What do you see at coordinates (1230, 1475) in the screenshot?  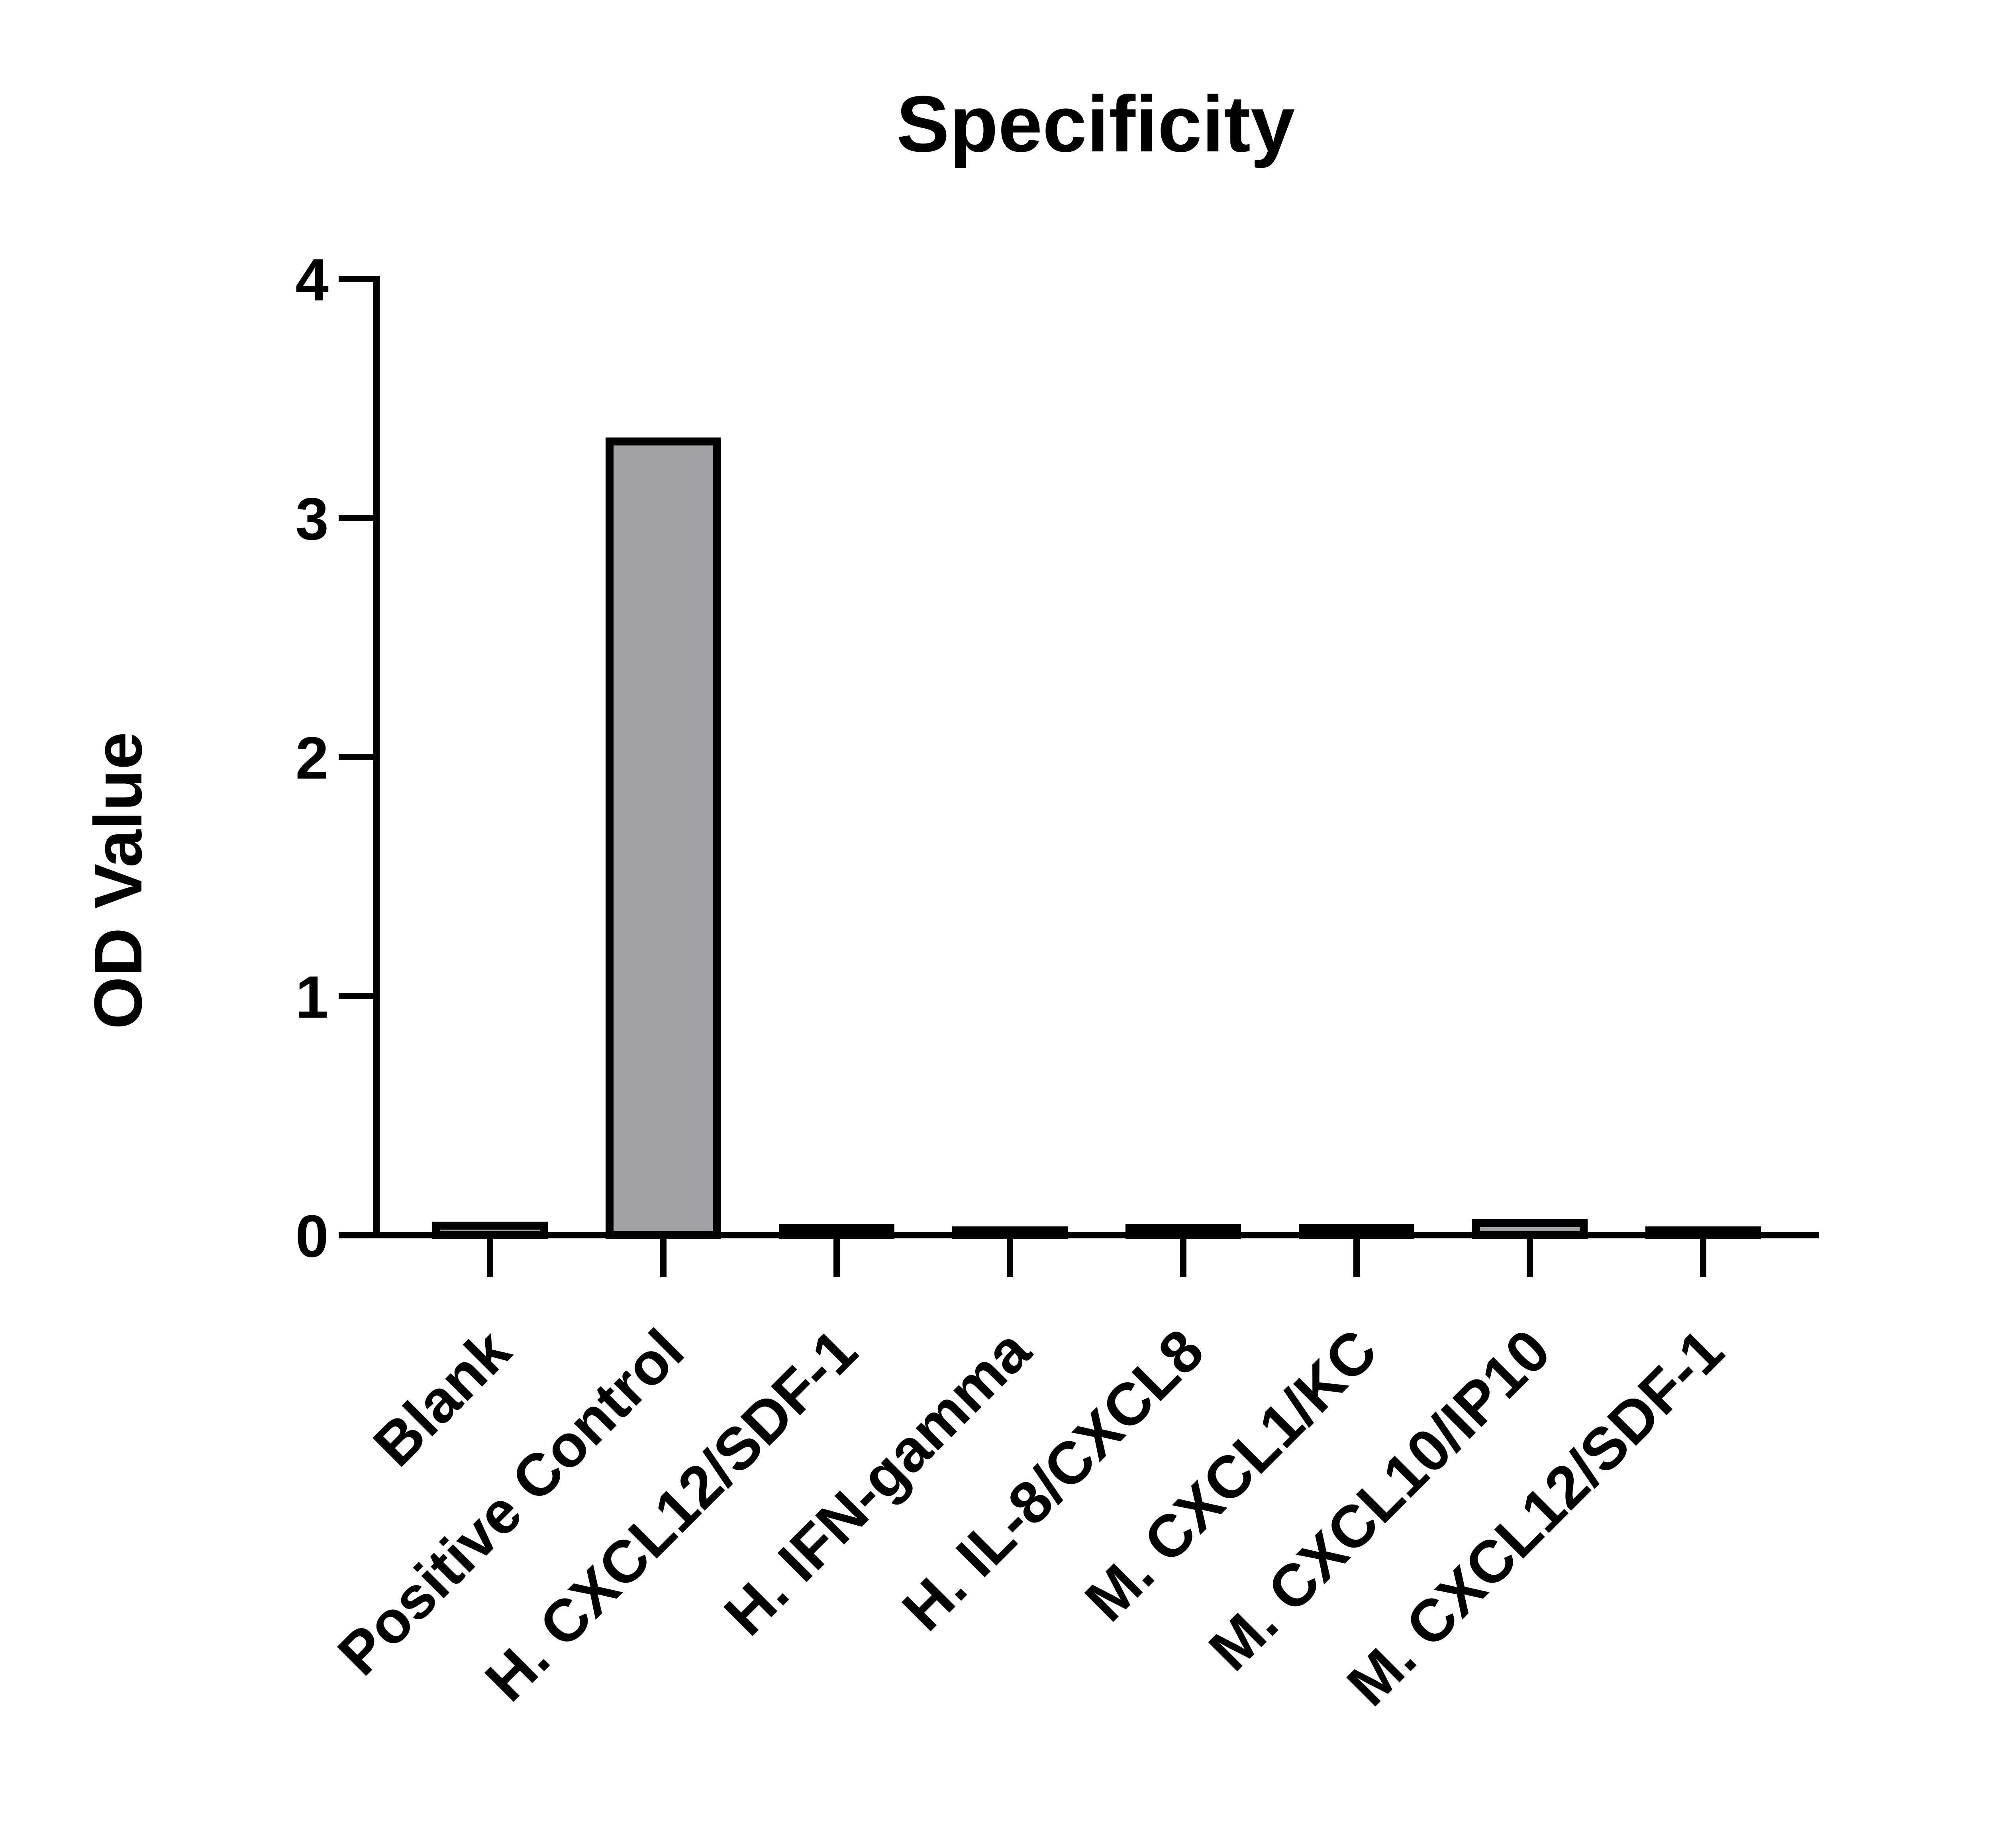 I see `x-tick-label-5: M. CXCL1/KC` at bounding box center [1230, 1475].